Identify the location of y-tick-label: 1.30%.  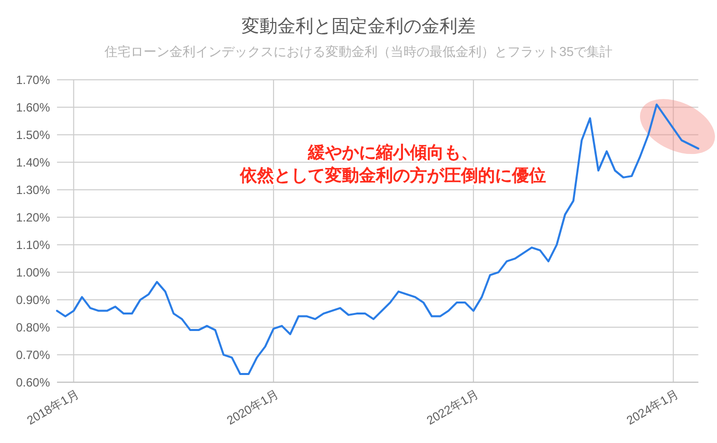
(33, 189).